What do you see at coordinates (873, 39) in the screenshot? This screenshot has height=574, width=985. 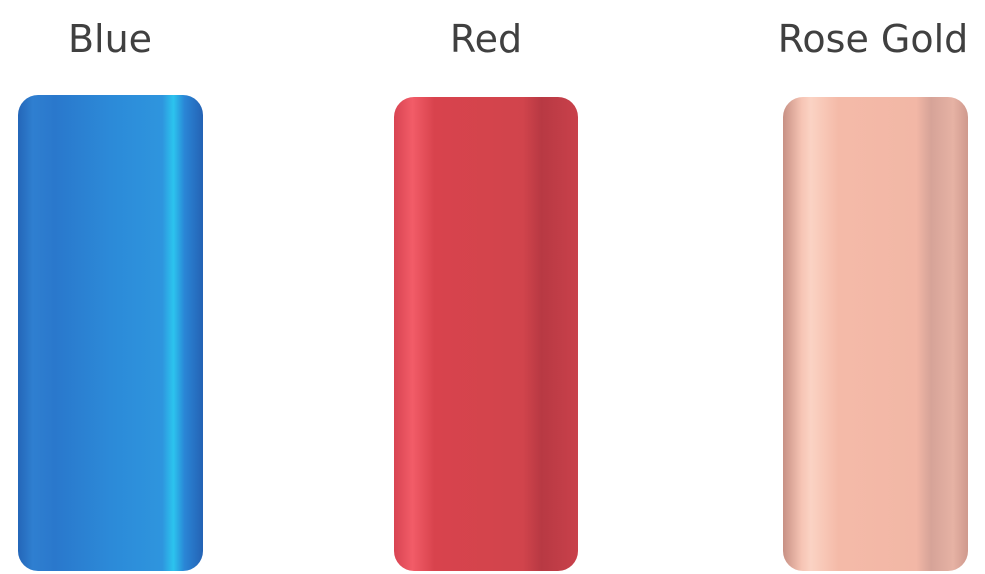 I see `swatch-label: Rose Gold` at bounding box center [873, 39].